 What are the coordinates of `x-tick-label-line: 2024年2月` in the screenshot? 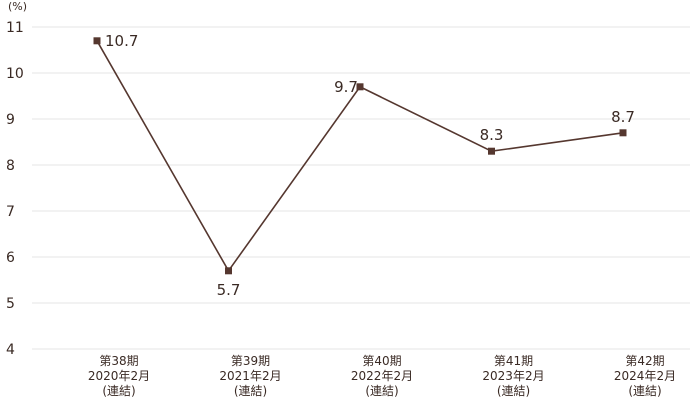 It's located at (645, 376).